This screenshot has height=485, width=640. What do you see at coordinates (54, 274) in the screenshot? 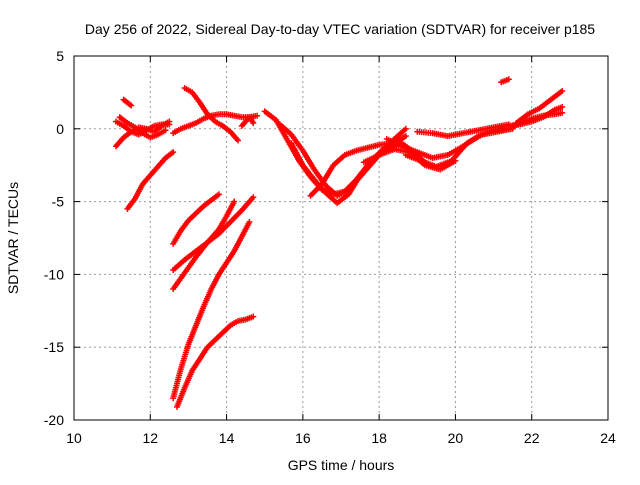
I see `y-tick-label: -10` at bounding box center [54, 274].